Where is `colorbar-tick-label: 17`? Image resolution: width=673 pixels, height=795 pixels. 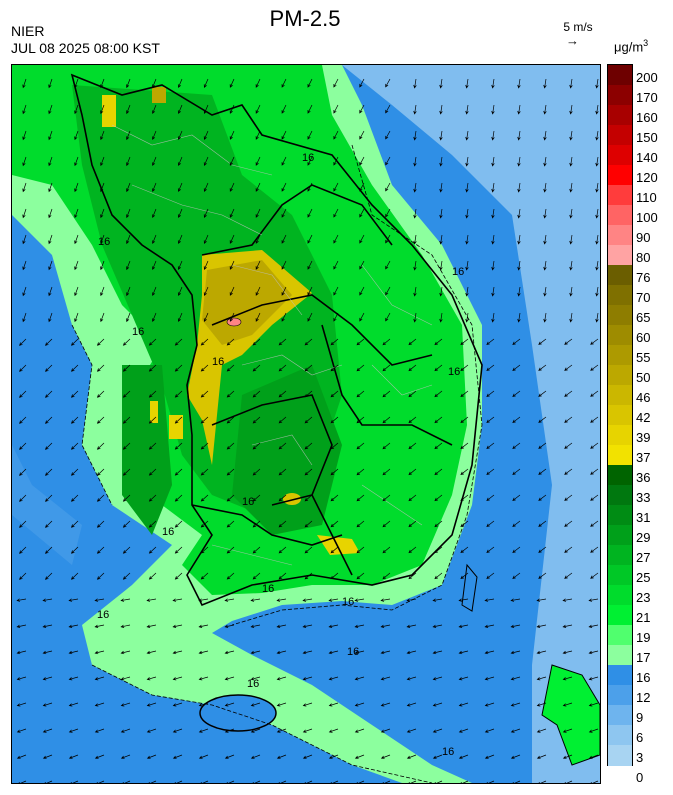
colorbar-tick-label: 17 is located at coordinates (643, 657).